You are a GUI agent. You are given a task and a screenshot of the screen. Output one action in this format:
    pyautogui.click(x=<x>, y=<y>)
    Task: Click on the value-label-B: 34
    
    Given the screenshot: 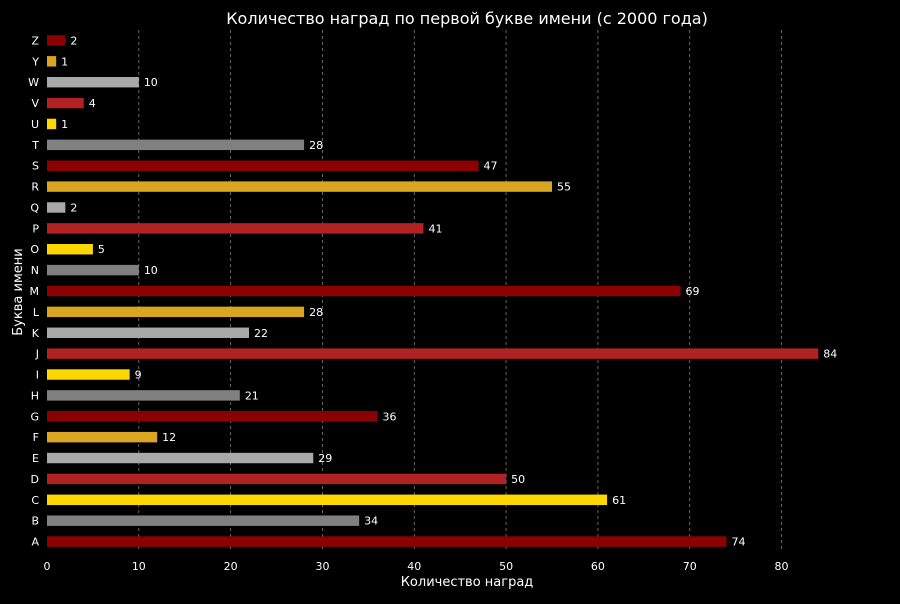 What is the action you would take?
    pyautogui.click(x=371, y=521)
    